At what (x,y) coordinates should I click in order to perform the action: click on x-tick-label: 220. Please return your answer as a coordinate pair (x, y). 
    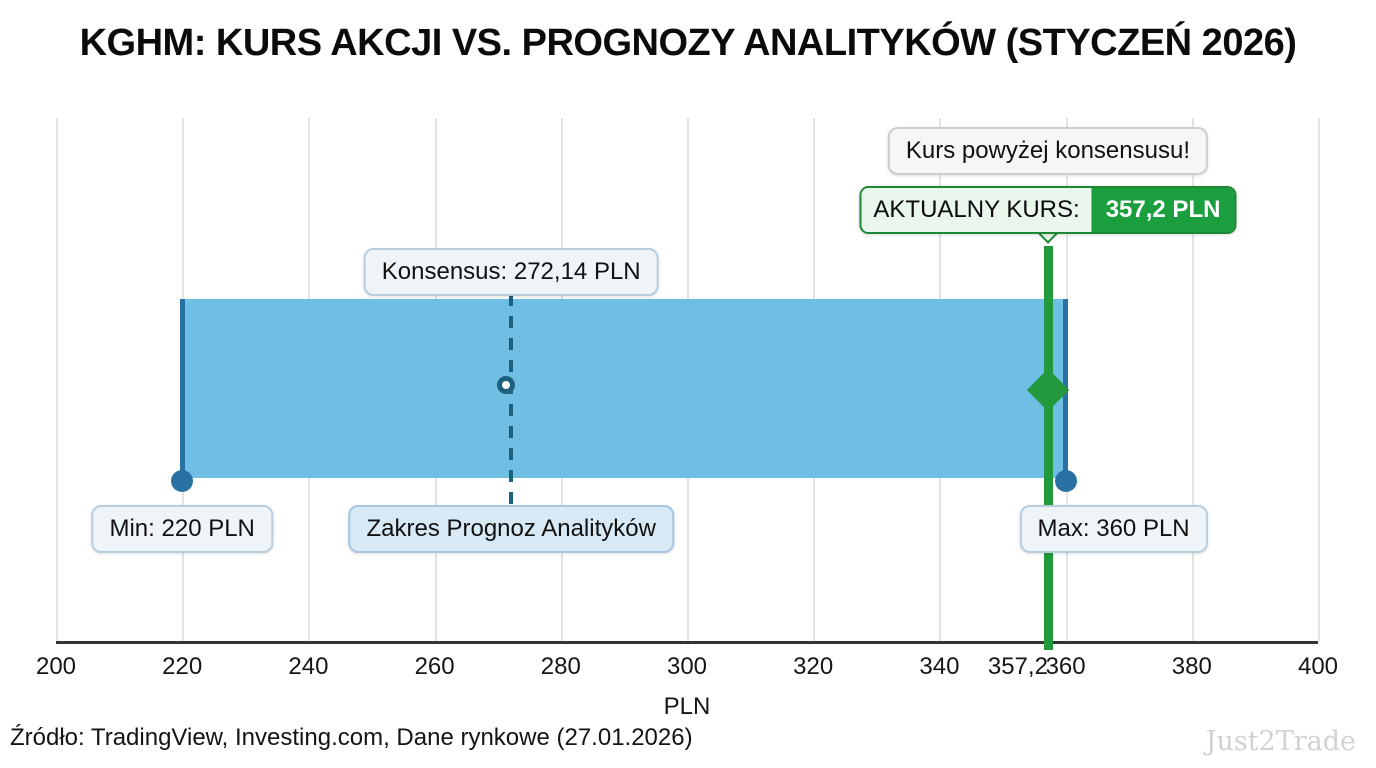
    Looking at the image, I should click on (182, 666).